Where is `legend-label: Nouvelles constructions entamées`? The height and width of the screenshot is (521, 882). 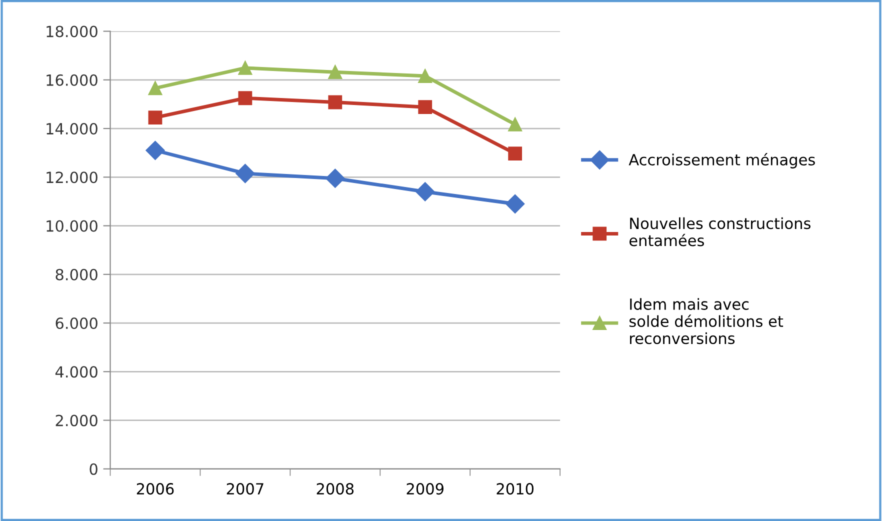
legend-label: Nouvelles constructions entamées is located at coordinates (719, 231).